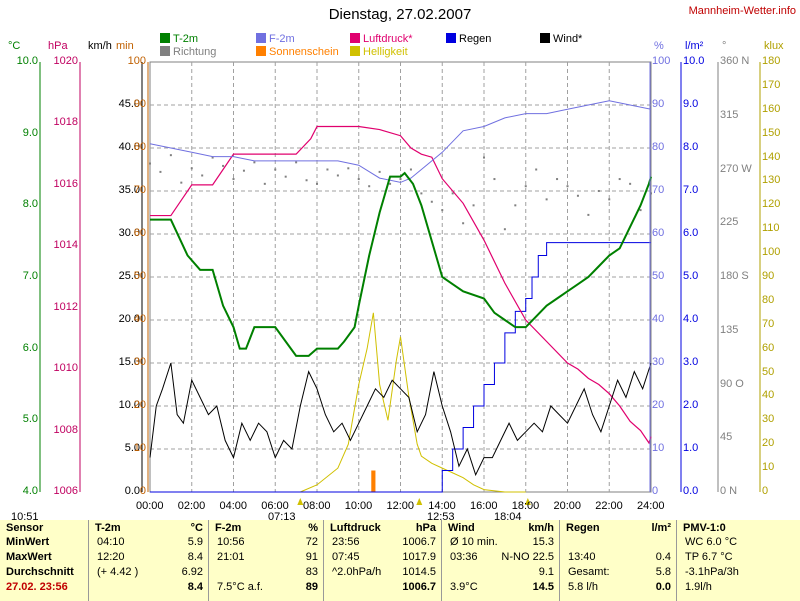 The height and width of the screenshot is (601, 800). What do you see at coordinates (129, 233) in the screenshot?
I see `axis-tick-wind: 30.0` at bounding box center [129, 233].